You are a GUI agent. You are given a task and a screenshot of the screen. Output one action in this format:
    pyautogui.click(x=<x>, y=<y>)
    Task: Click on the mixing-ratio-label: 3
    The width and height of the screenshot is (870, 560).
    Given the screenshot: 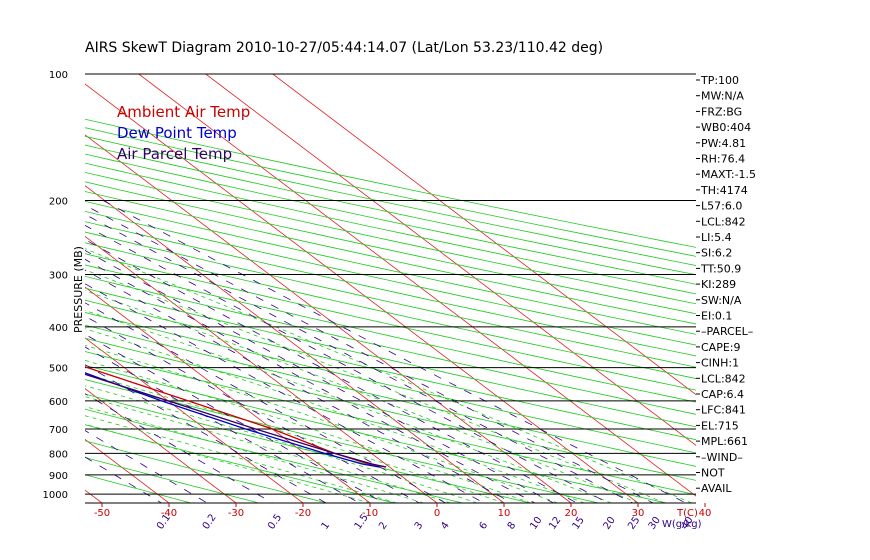 What is the action you would take?
    pyautogui.click(x=419, y=526)
    